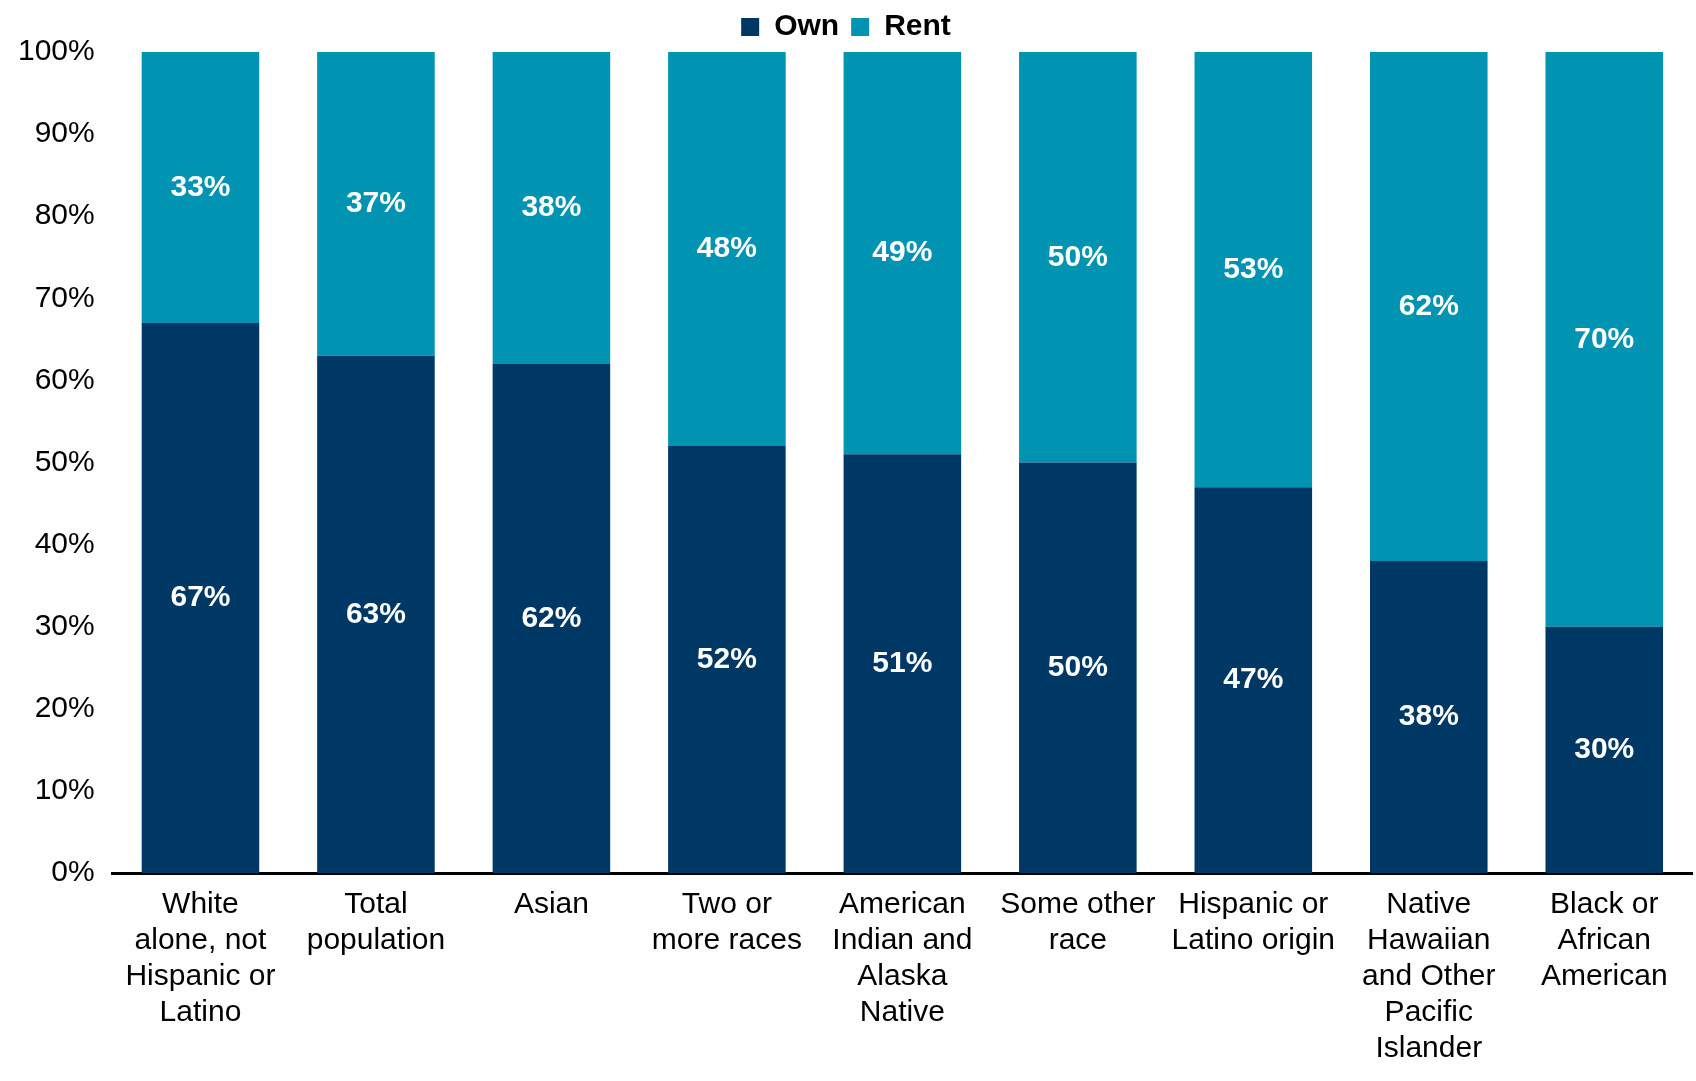  Describe the element at coordinates (902, 957) in the screenshot. I see `x-tick-label: American Indian and Alaska Native` at that location.